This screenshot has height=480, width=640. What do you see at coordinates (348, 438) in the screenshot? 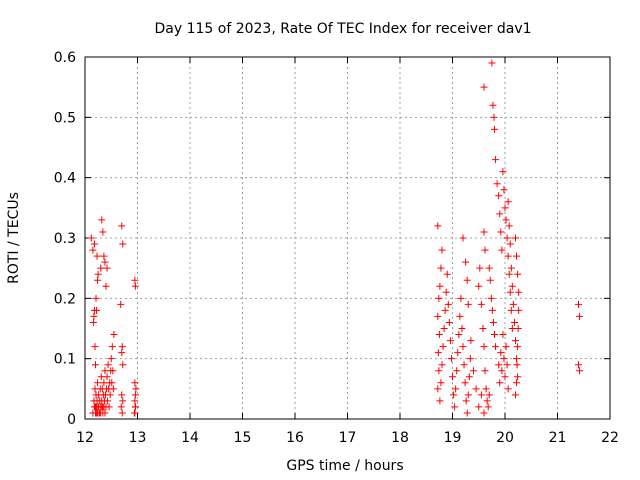
I see `x-tick-label: 17` at bounding box center [348, 438].